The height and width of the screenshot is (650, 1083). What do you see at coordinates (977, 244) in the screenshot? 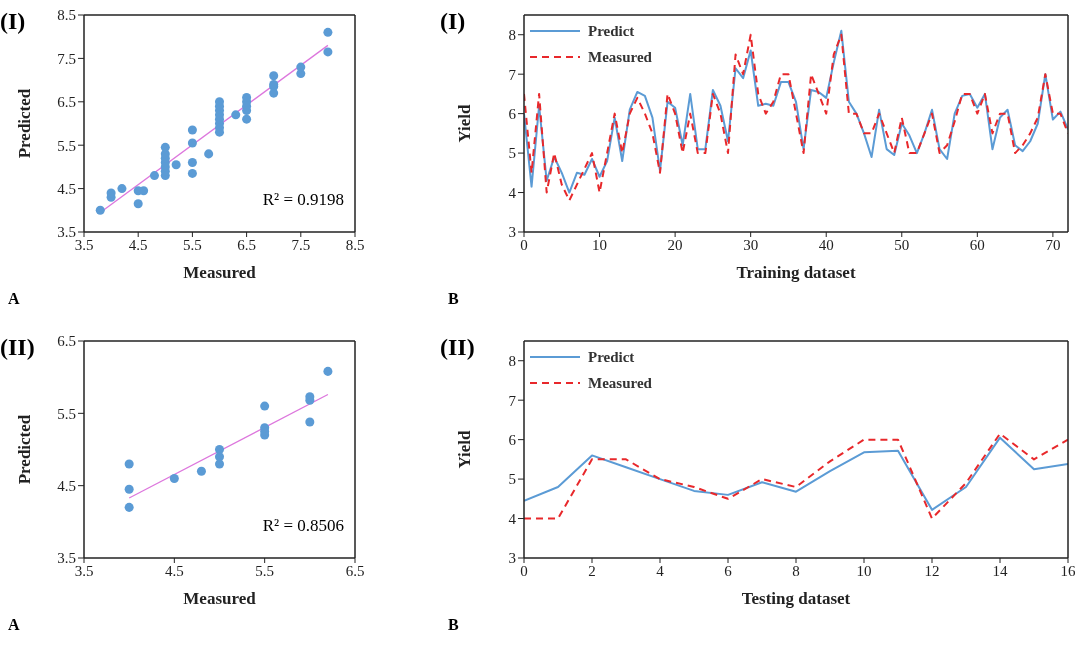
I see `x-tick-label: 60` at bounding box center [977, 244].